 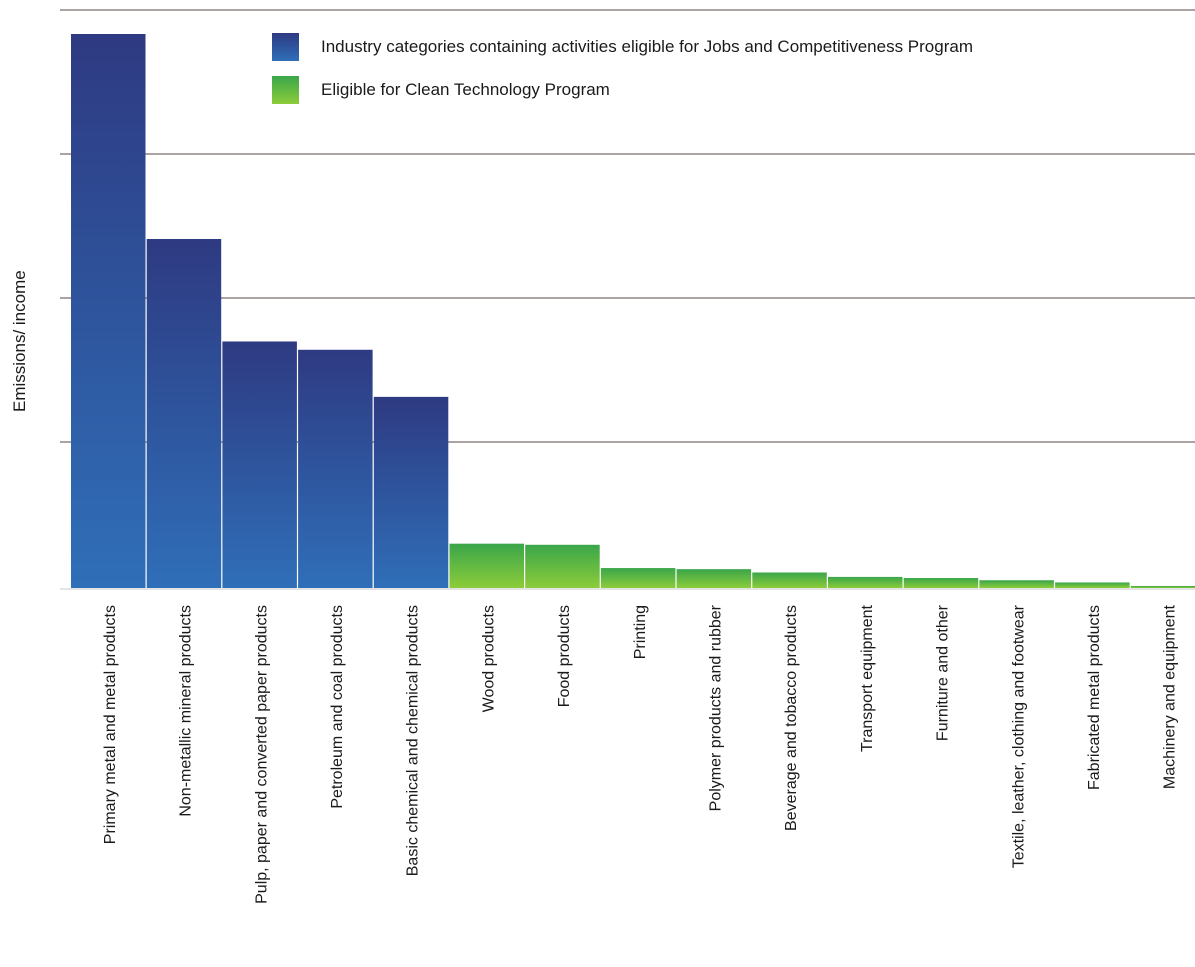 What do you see at coordinates (337, 707) in the screenshot?
I see `x-tick-label: Petroleum and coal products` at bounding box center [337, 707].